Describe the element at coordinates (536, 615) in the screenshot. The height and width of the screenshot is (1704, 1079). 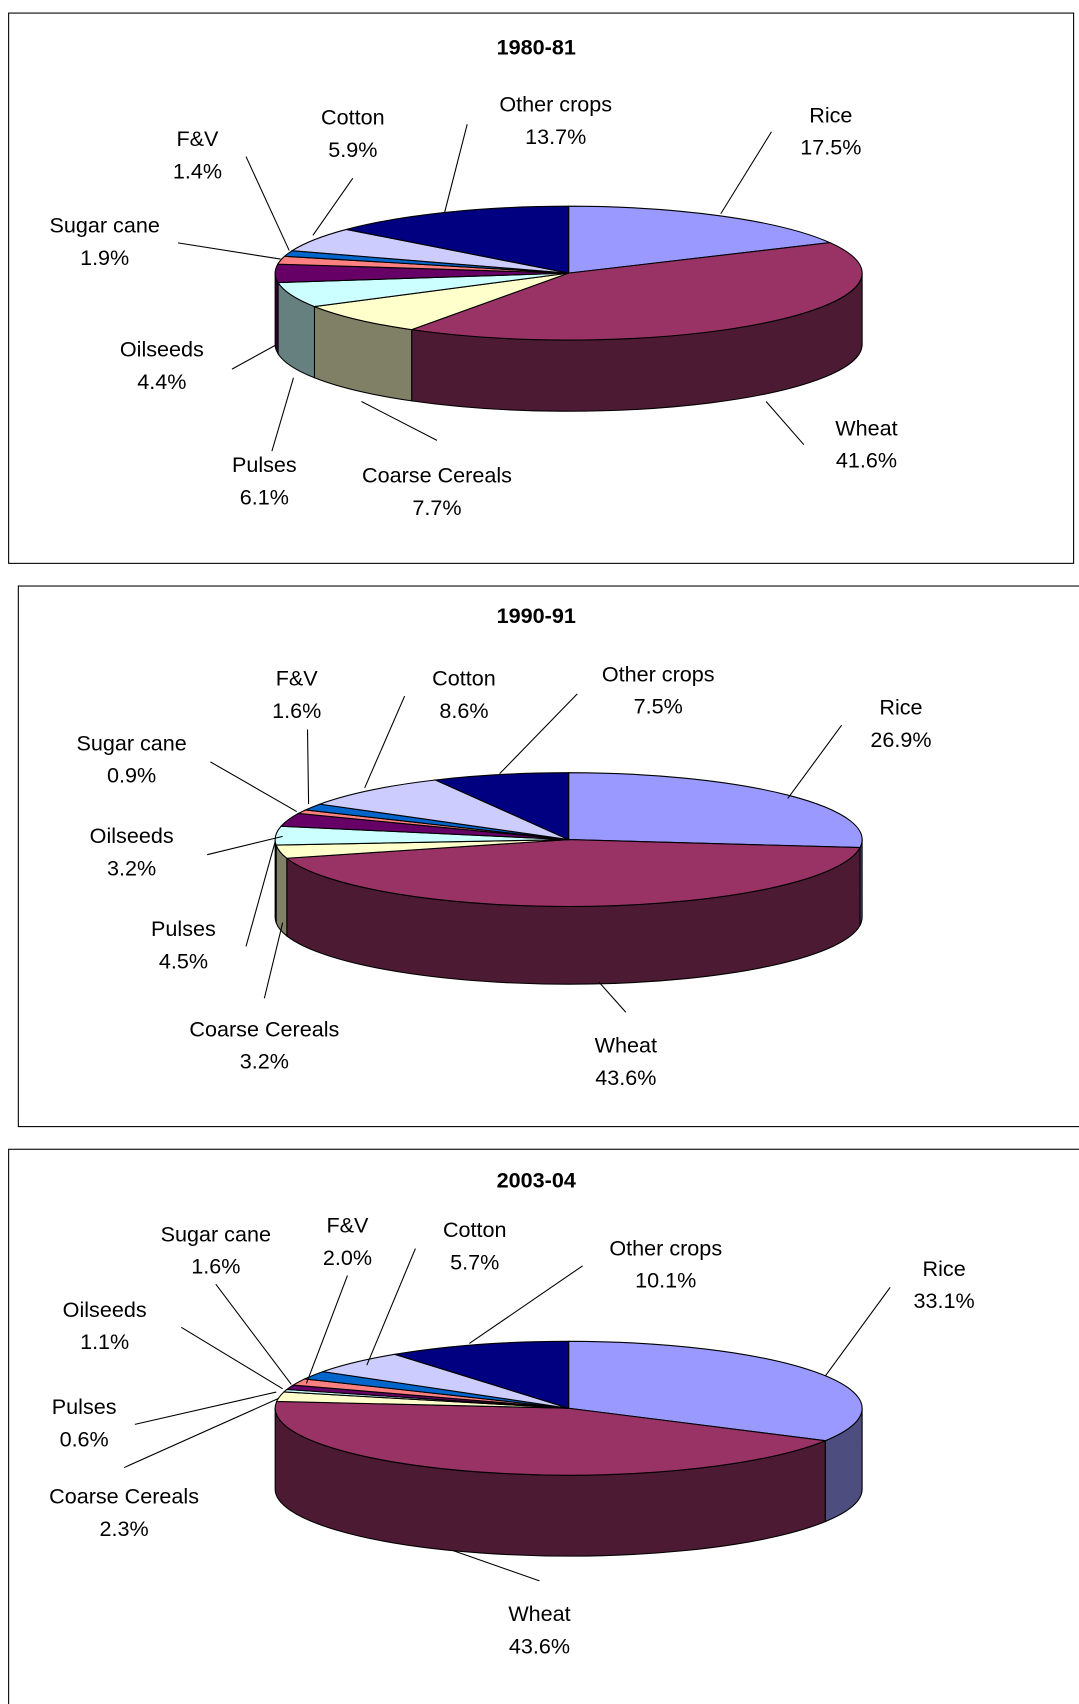
I see `chart-title: 1990-91` at that location.